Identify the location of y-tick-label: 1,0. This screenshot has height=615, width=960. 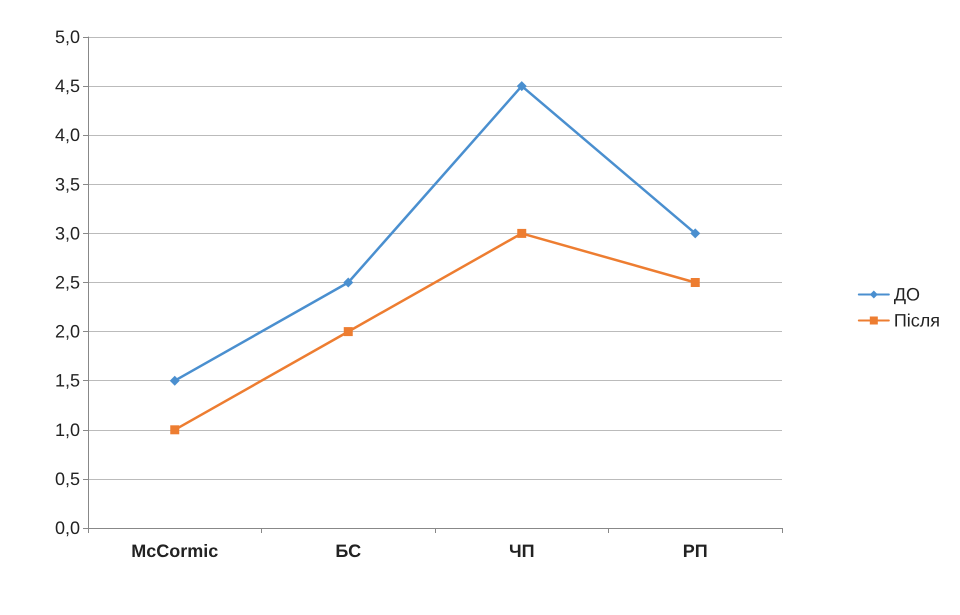
(67, 430).